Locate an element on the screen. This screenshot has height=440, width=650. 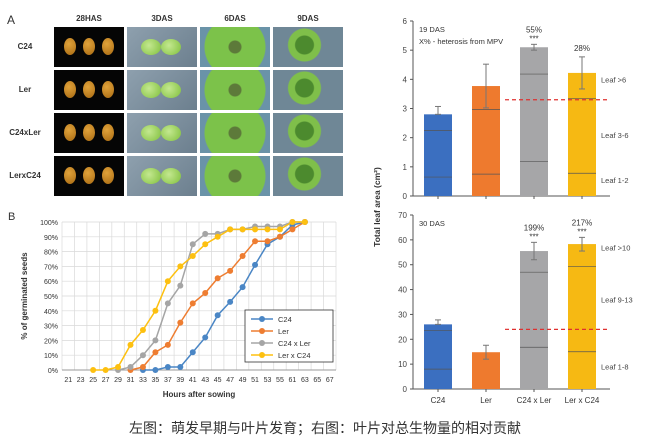
figure-caption: 左图：萌发早期与叶片发育；右图：叶片对总生物量的相对贡献 is located at coordinates (325, 428).